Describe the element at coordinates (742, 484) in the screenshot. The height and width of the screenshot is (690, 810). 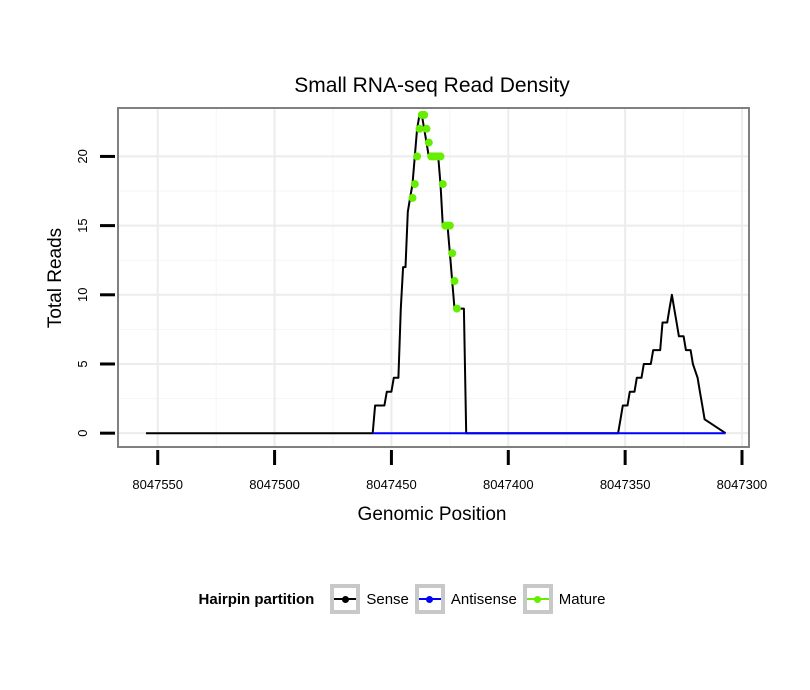
I see `x-tick-label: 8047300` at that location.